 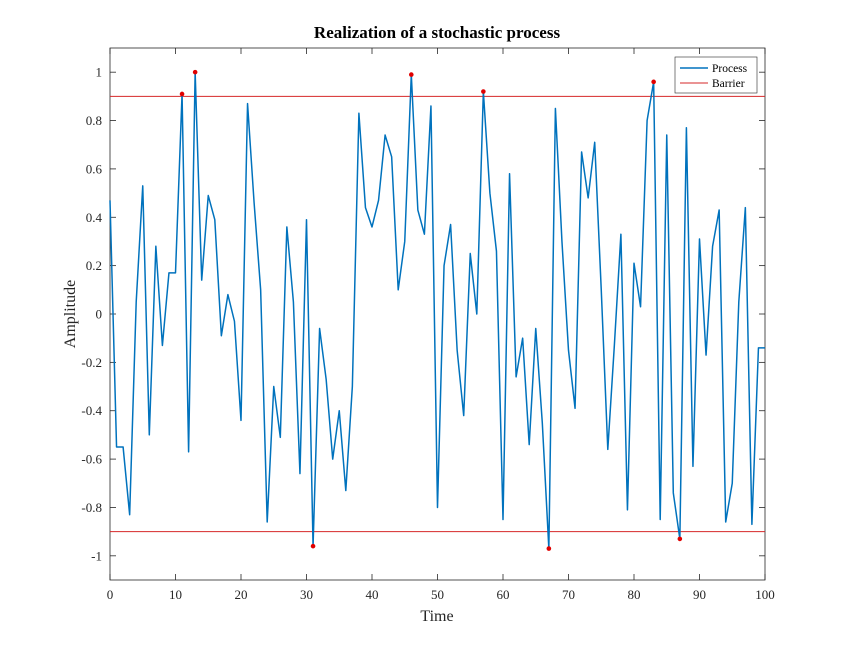 What do you see at coordinates (110, 594) in the screenshot?
I see `x-tick-label: 0` at bounding box center [110, 594].